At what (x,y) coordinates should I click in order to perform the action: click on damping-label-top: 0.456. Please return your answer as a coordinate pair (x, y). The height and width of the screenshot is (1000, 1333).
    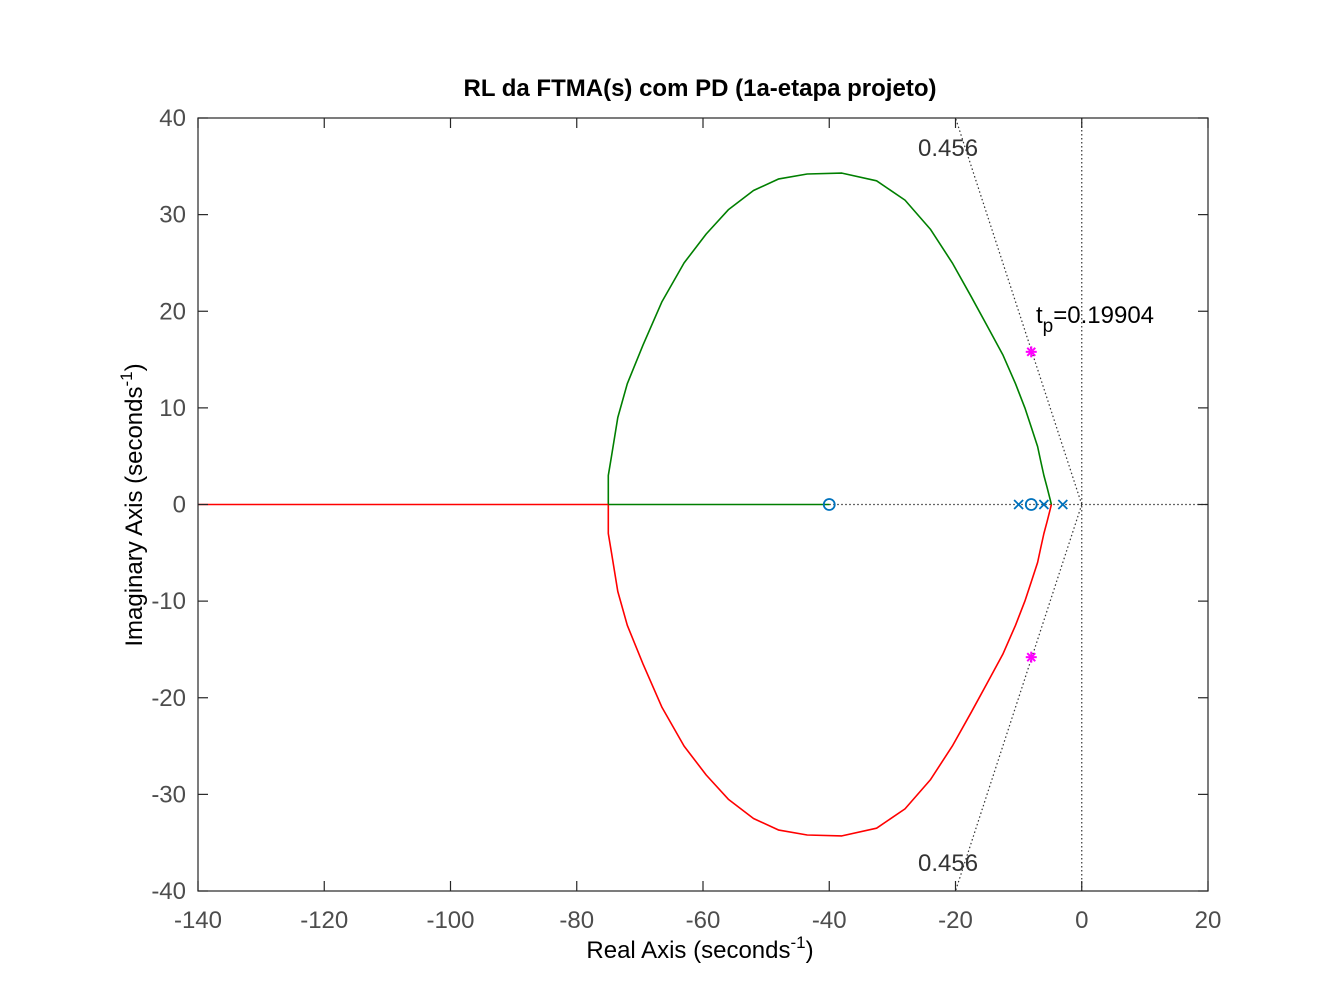
    Looking at the image, I should click on (948, 148).